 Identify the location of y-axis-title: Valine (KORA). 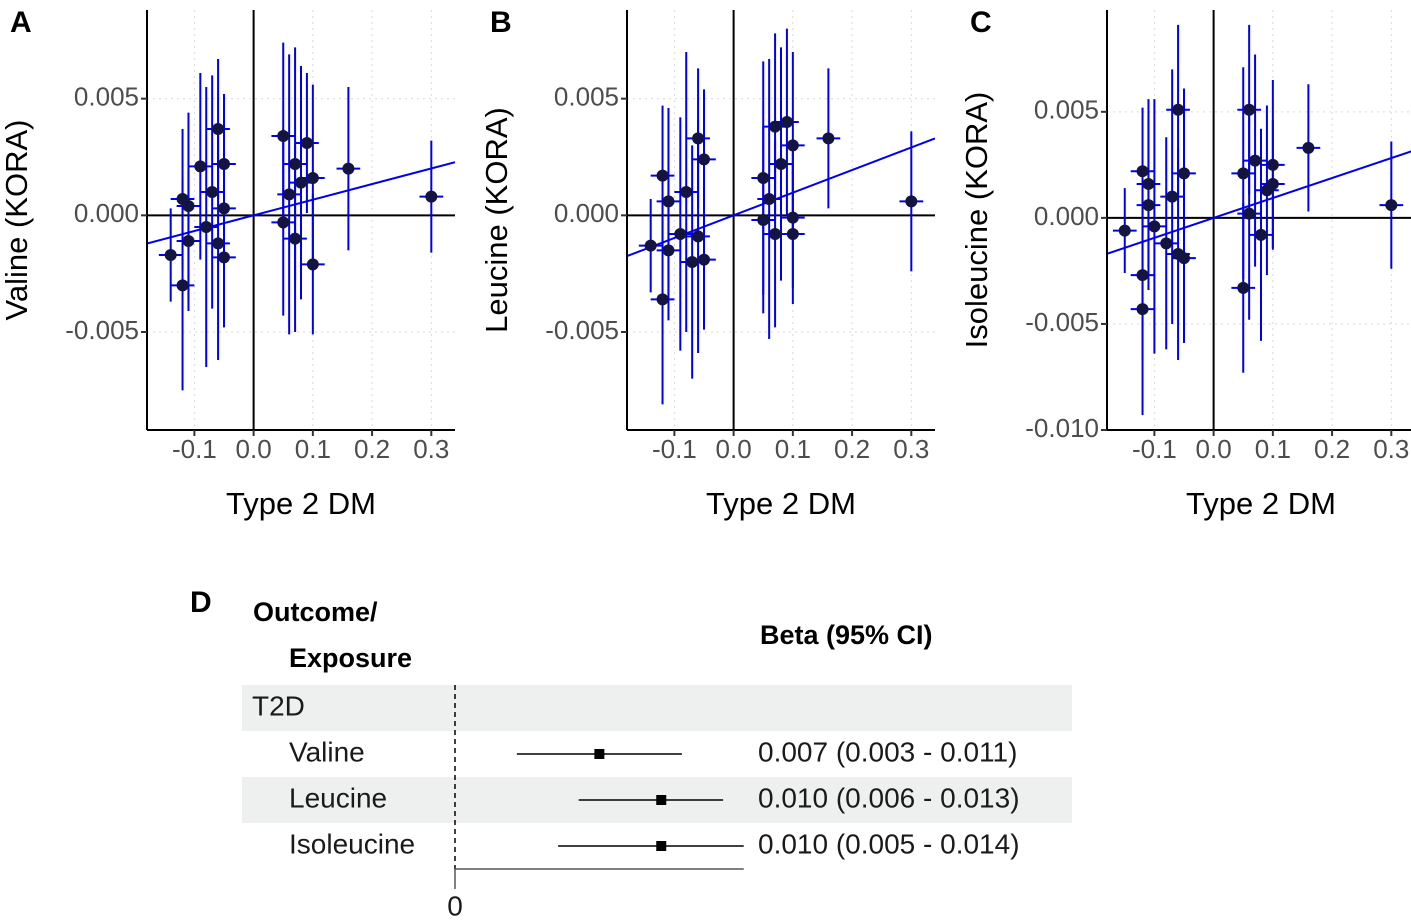
(17, 220).